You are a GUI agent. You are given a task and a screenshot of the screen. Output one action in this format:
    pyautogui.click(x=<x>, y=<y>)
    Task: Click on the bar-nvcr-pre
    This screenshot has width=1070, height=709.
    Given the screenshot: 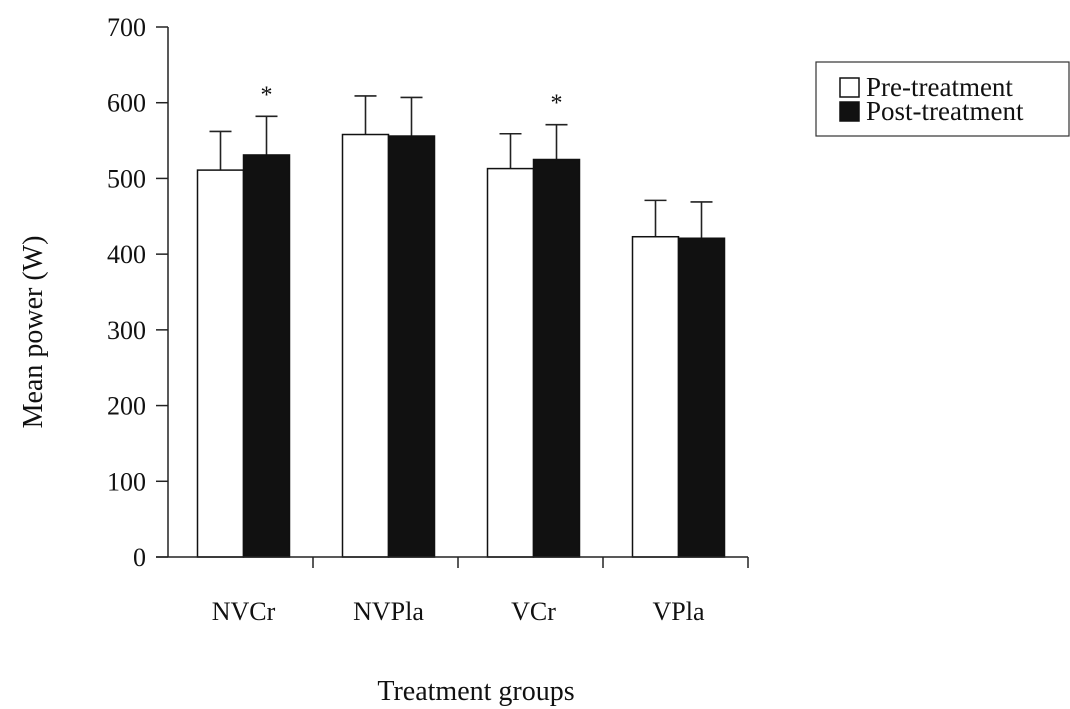 What is the action you would take?
    pyautogui.click(x=220, y=363)
    